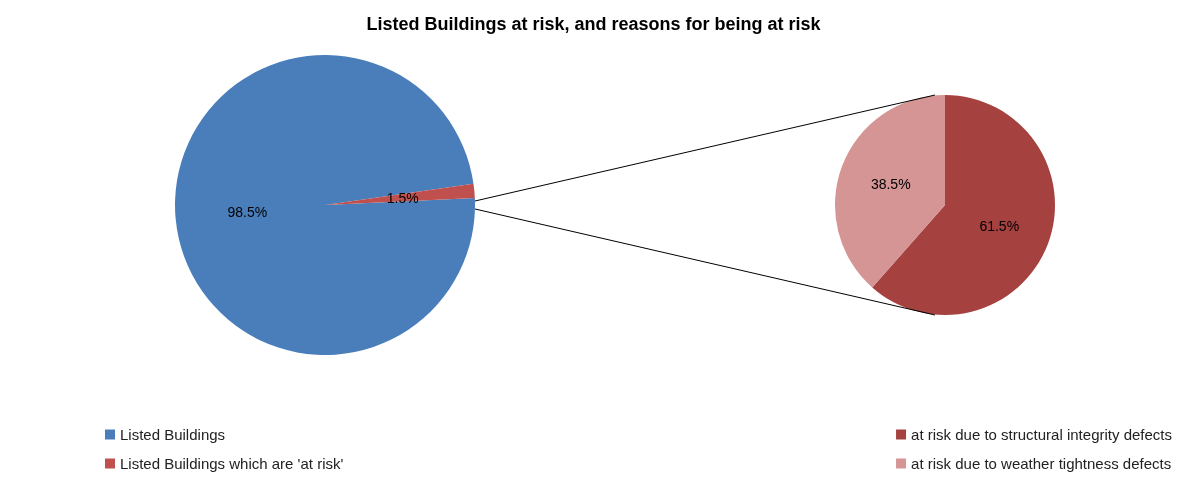 The width and height of the screenshot is (1187, 480). What do you see at coordinates (1042, 434) in the screenshot?
I see `legend-label: at risk due to structural integrity defects` at bounding box center [1042, 434].